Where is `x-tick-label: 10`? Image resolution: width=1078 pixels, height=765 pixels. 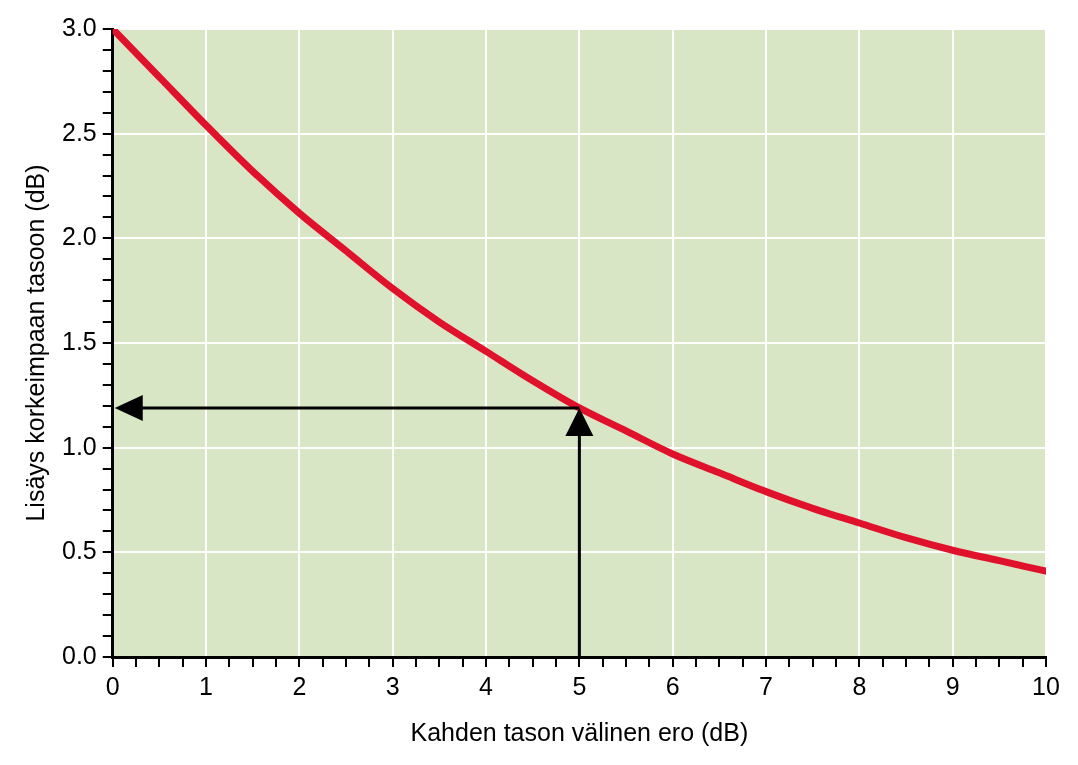 x-tick-label: 10 is located at coordinates (1046, 685).